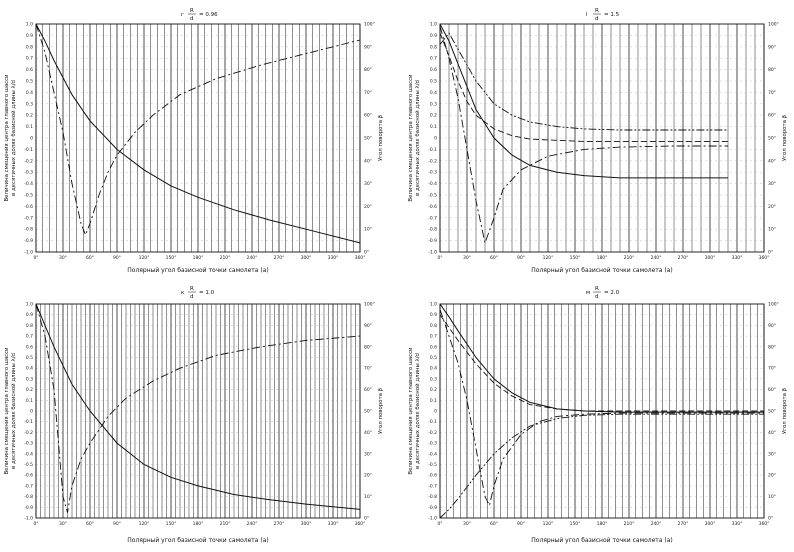 The width and height of the screenshot is (794, 552). Describe the element at coordinates (433, 315) in the screenshot. I see `y-tick-label: 0.9` at that location.